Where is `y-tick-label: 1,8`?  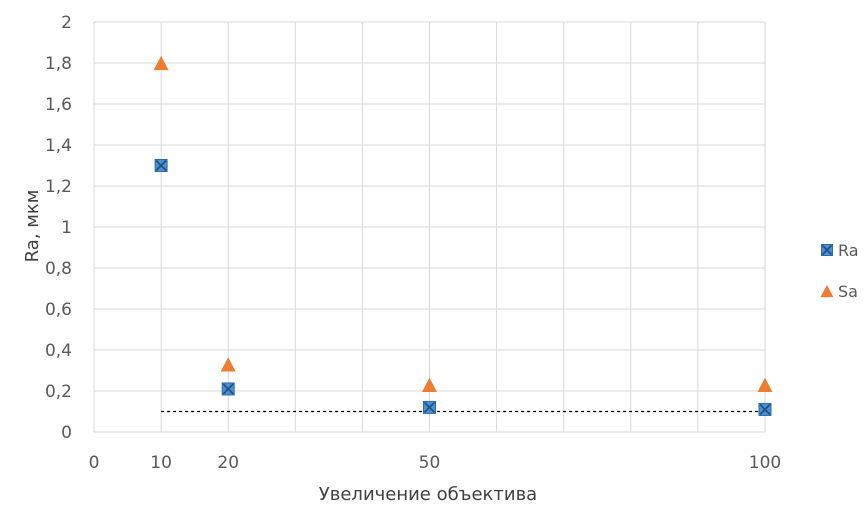
y-tick-label: 1,8 is located at coordinates (58, 64).